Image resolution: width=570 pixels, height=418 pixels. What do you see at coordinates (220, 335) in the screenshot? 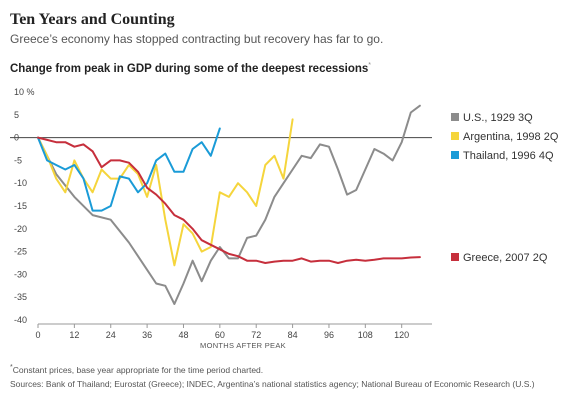
I see `x-tick-label: 60` at bounding box center [220, 335].